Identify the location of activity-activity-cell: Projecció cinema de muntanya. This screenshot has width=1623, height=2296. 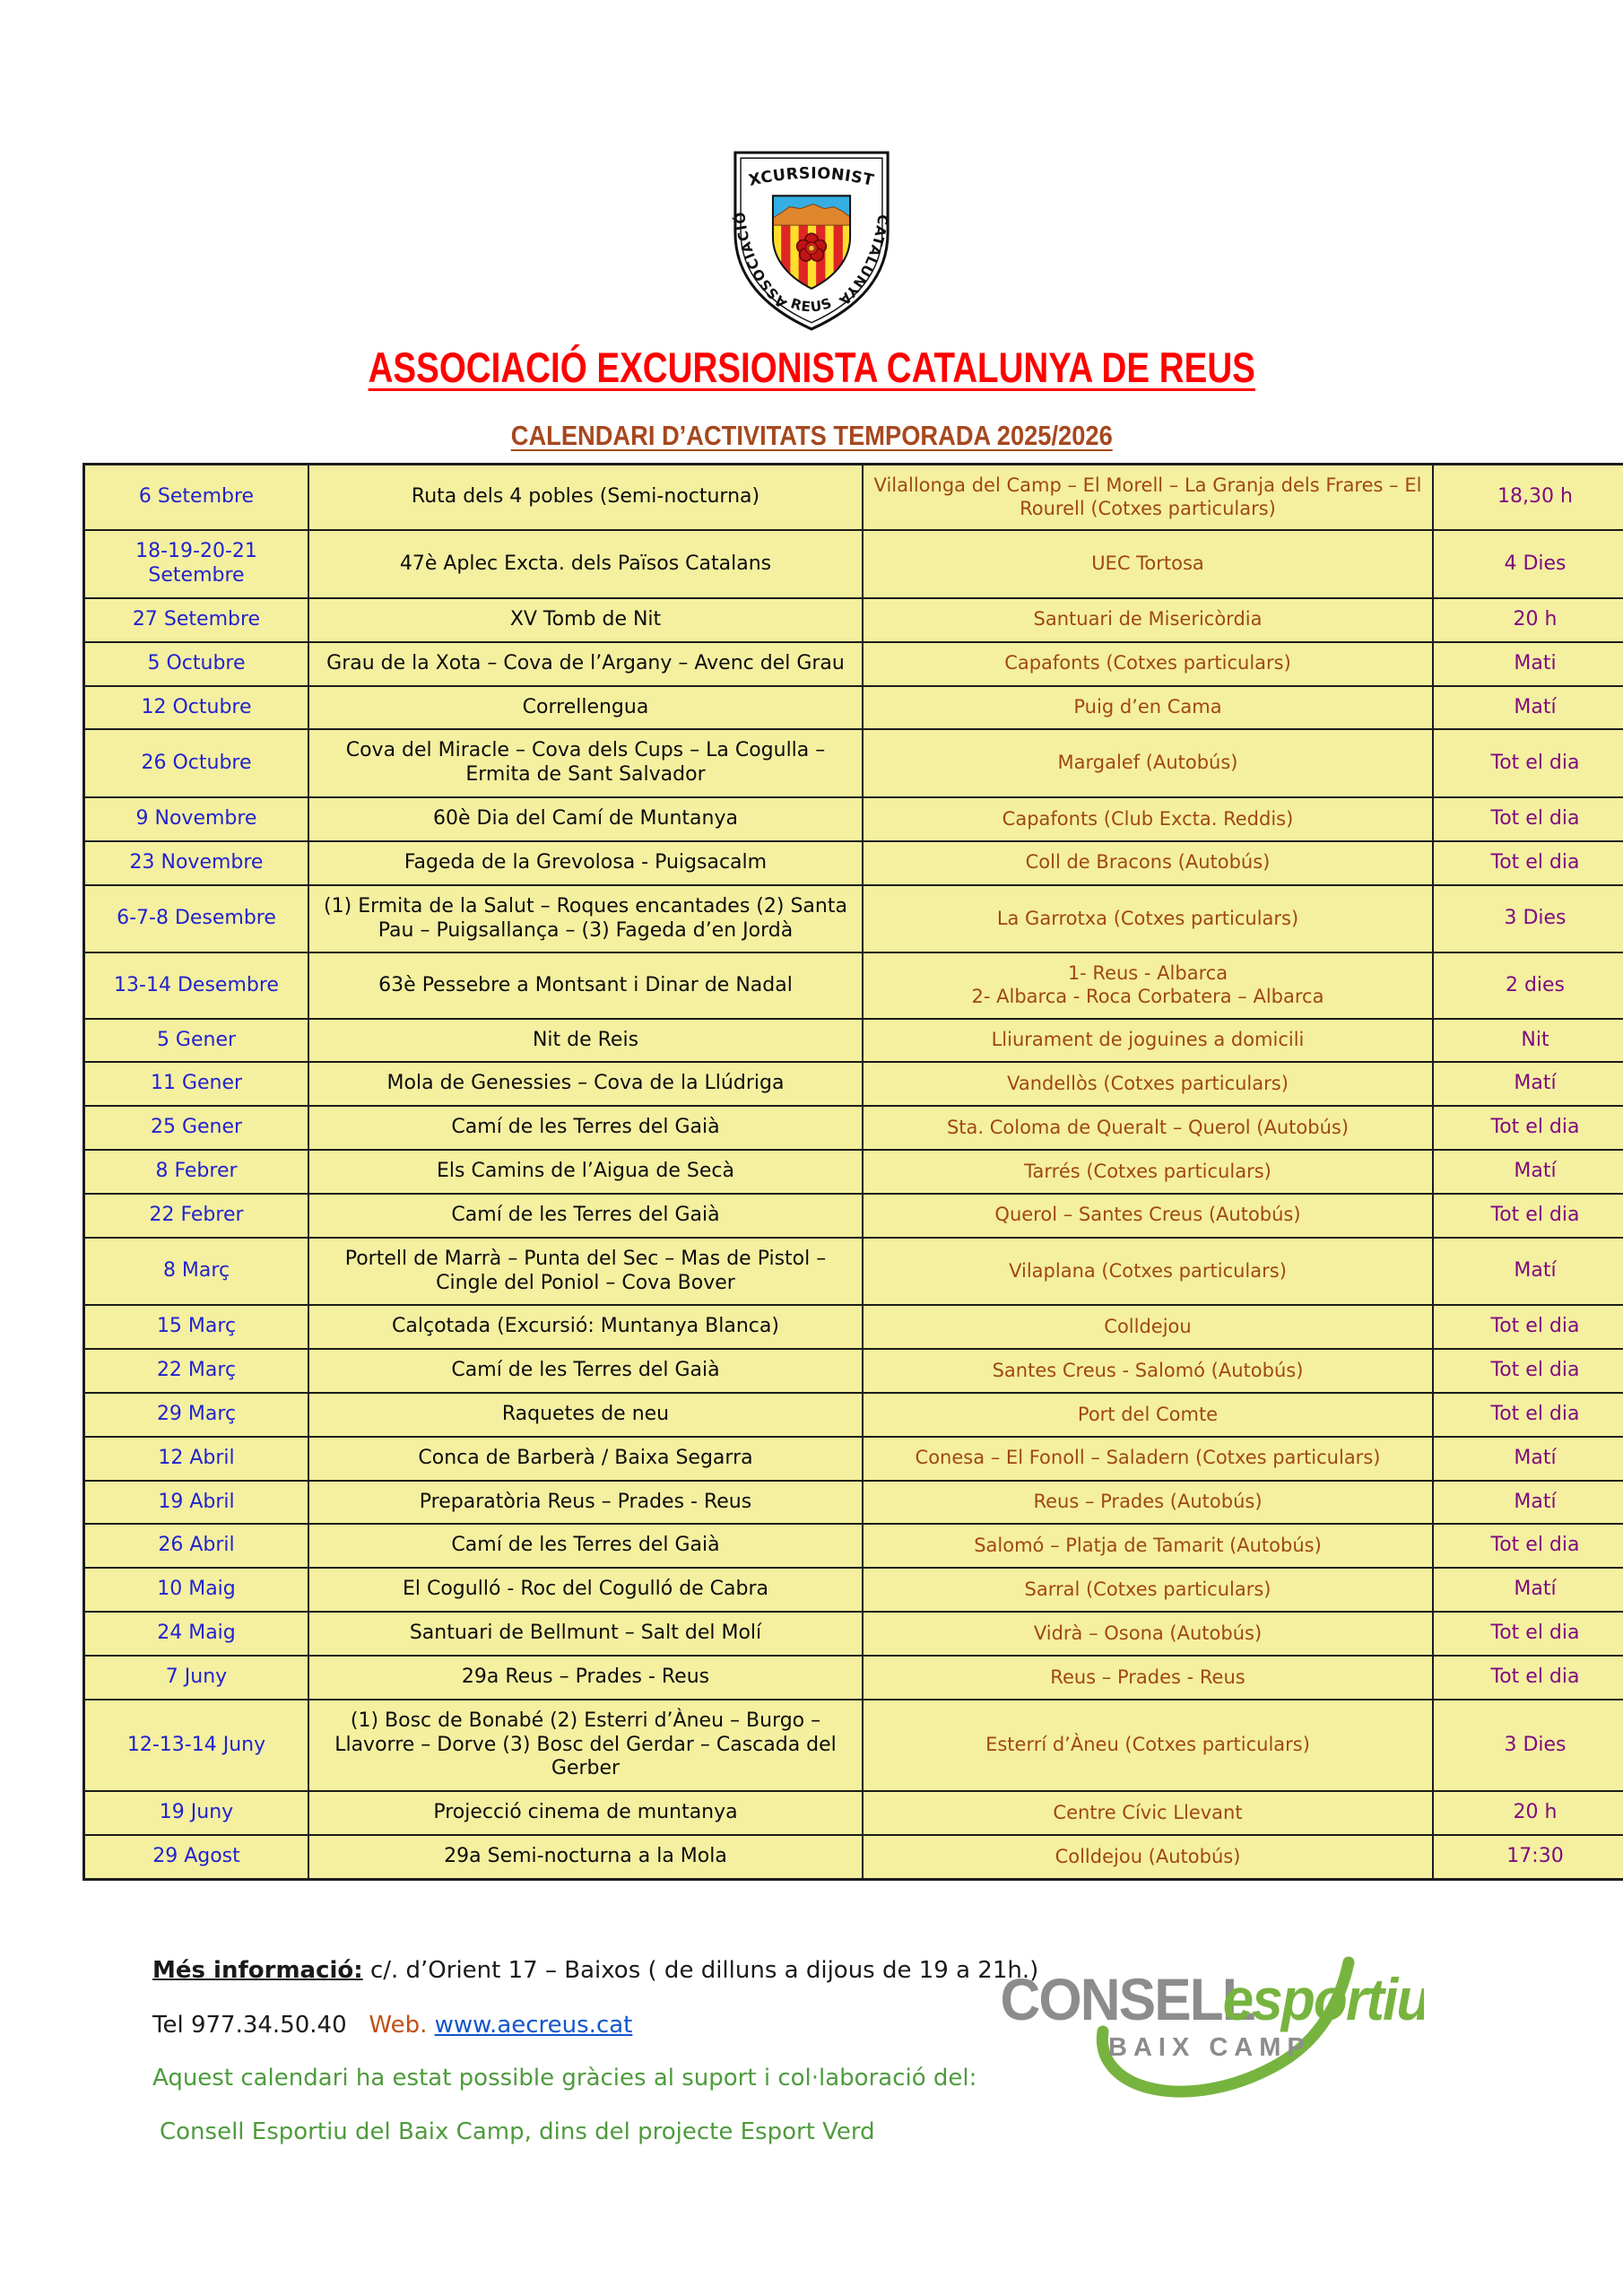
(586, 1813).